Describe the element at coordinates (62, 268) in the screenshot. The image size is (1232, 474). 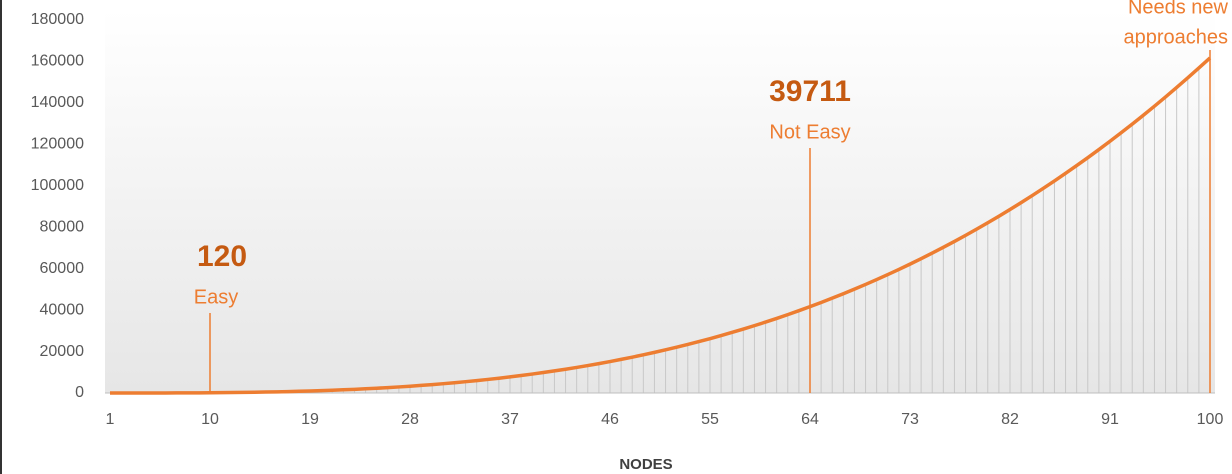
I see `y-tick-label: 60000` at that location.